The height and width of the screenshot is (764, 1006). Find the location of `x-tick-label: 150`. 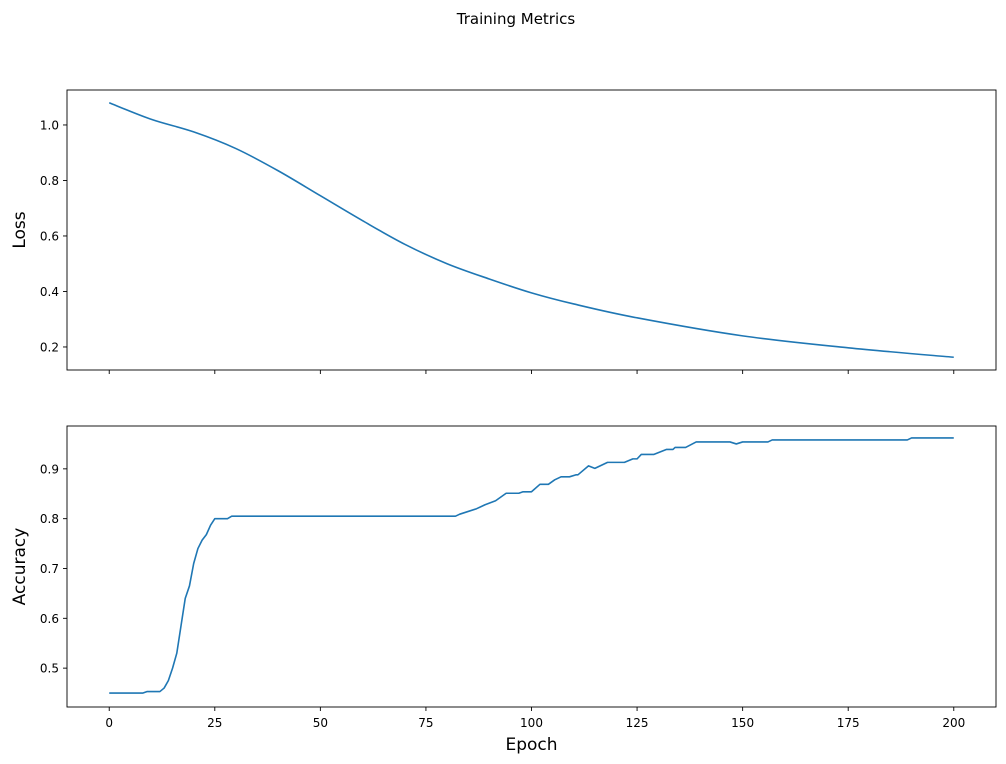

x-tick-label: 150 is located at coordinates (742, 723).